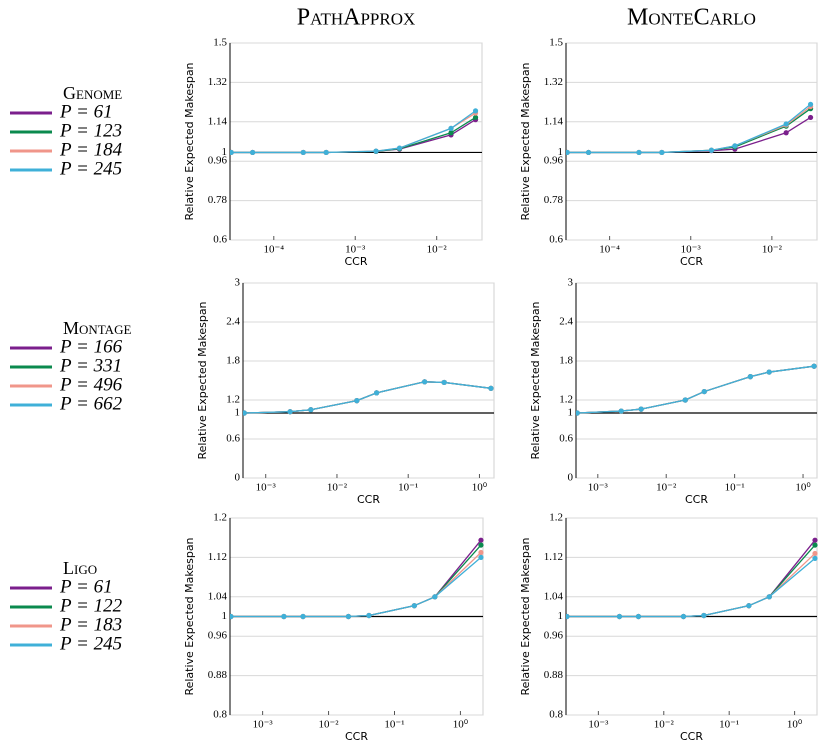 The image size is (819, 749). Describe the element at coordinates (218, 596) in the screenshot. I see `y-tick-label: 1.04` at that location.